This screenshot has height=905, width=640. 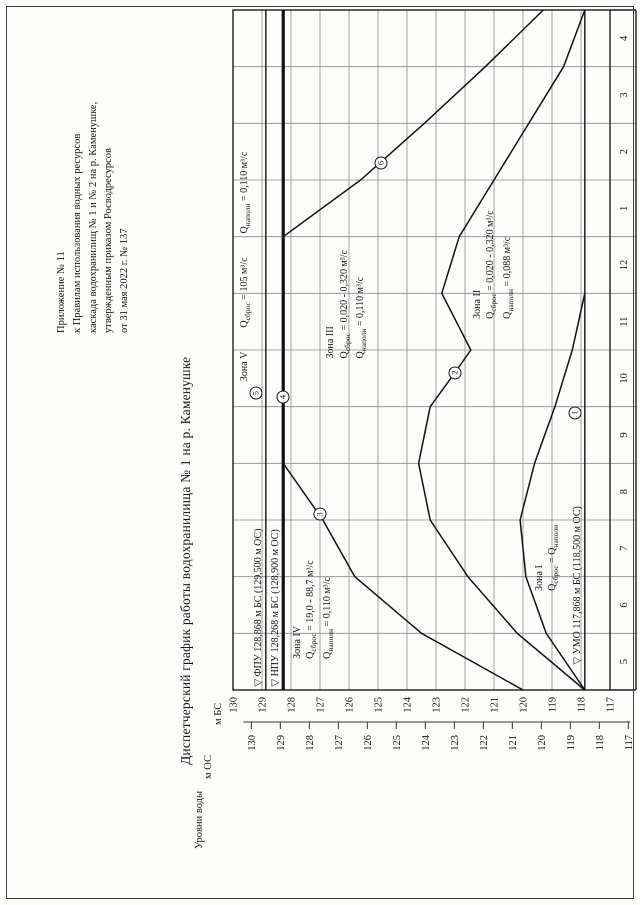 What do you see at coordinates (624, 604) in the screenshot?
I see `month-label: 6` at bounding box center [624, 604].